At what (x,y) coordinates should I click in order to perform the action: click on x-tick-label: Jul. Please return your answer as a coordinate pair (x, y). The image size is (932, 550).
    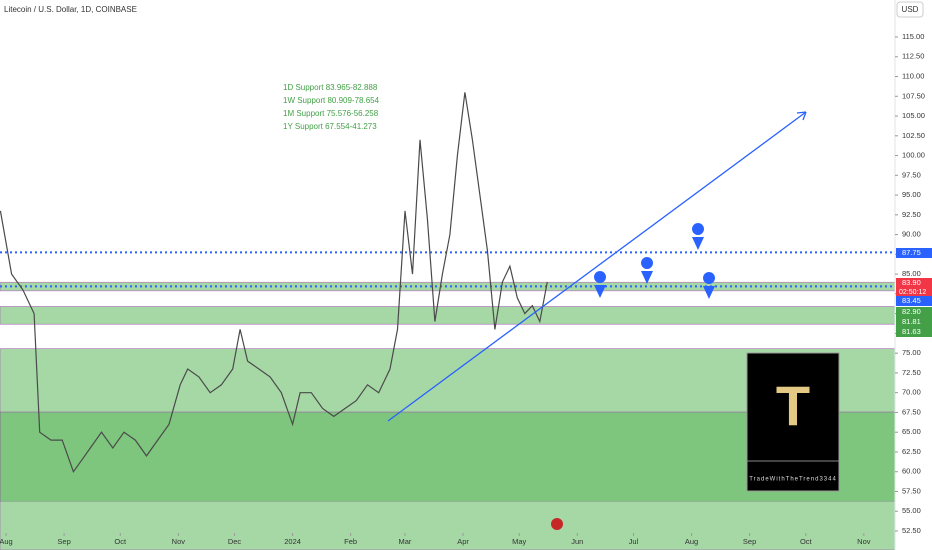
    Looking at the image, I should click on (634, 541).